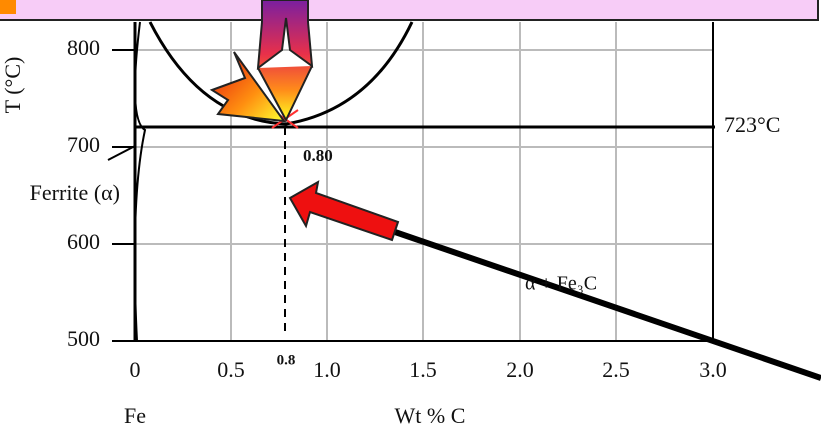 The height and width of the screenshot is (440, 821). What do you see at coordinates (83, 338) in the screenshot?
I see `y-tick-label: 500` at bounding box center [83, 338].